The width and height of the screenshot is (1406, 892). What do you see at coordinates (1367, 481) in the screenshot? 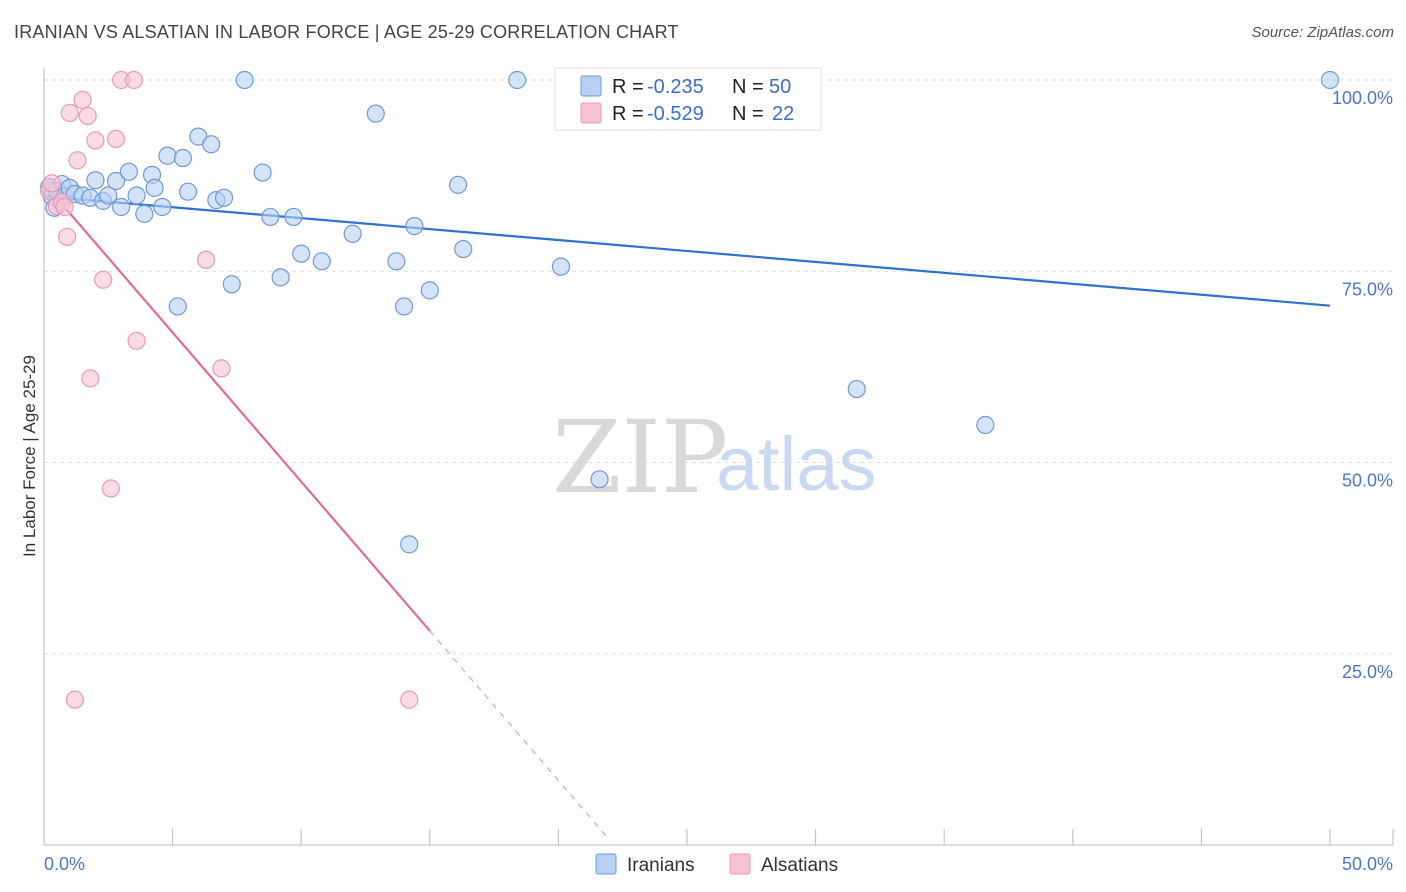
I see `y-tick-label-1: 50.0%` at bounding box center [1367, 481].